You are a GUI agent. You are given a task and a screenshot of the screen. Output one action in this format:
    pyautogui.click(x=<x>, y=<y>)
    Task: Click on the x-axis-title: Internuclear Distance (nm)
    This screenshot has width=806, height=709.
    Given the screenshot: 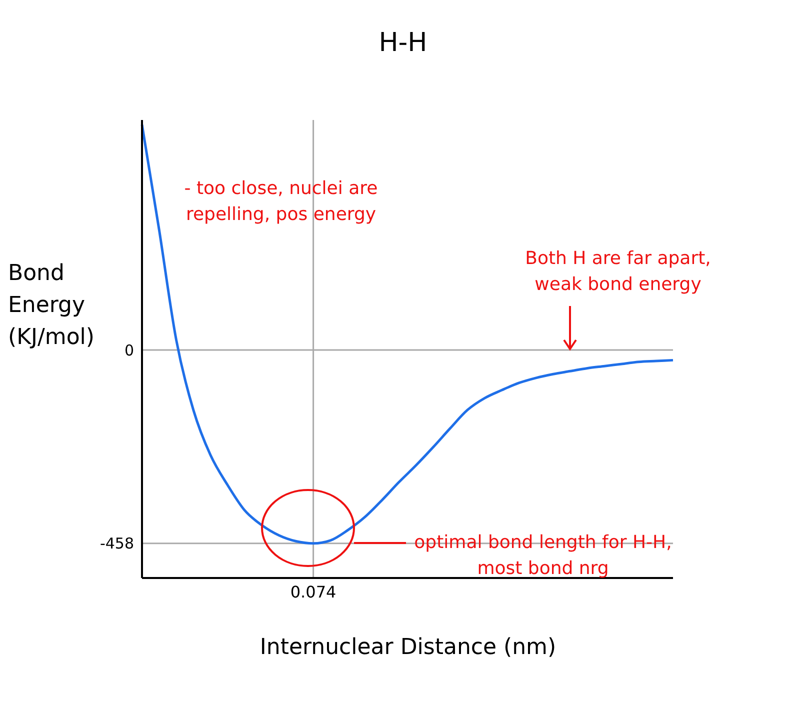 What is the action you would take?
    pyautogui.click(x=408, y=648)
    